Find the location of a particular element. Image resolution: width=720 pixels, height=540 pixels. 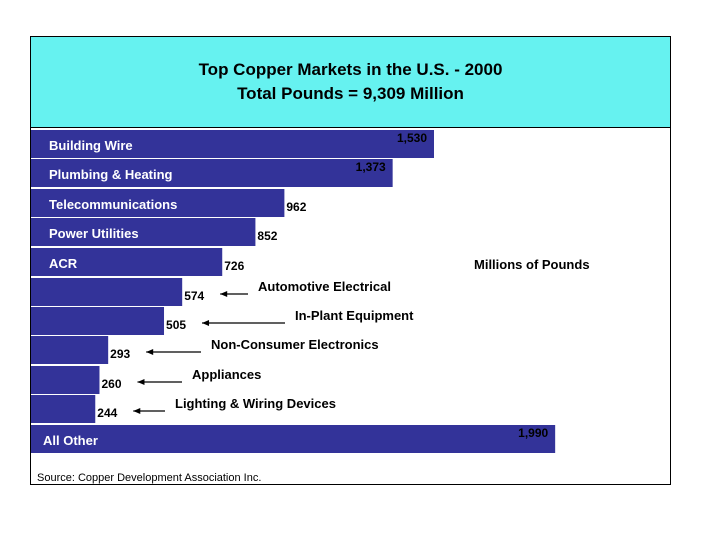

data-label: 852 is located at coordinates (267, 236).